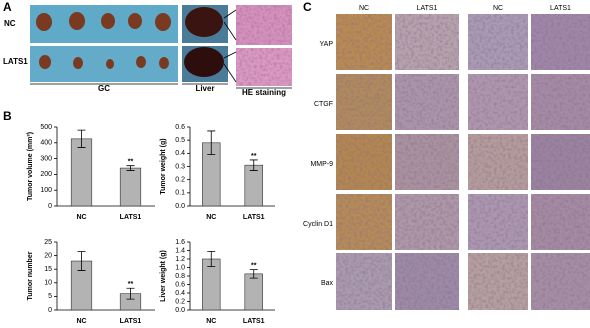 The height and width of the screenshot is (328, 590). What do you see at coordinates (264, 92) in the screenshot?
I see `group-label: HE staining` at bounding box center [264, 92].